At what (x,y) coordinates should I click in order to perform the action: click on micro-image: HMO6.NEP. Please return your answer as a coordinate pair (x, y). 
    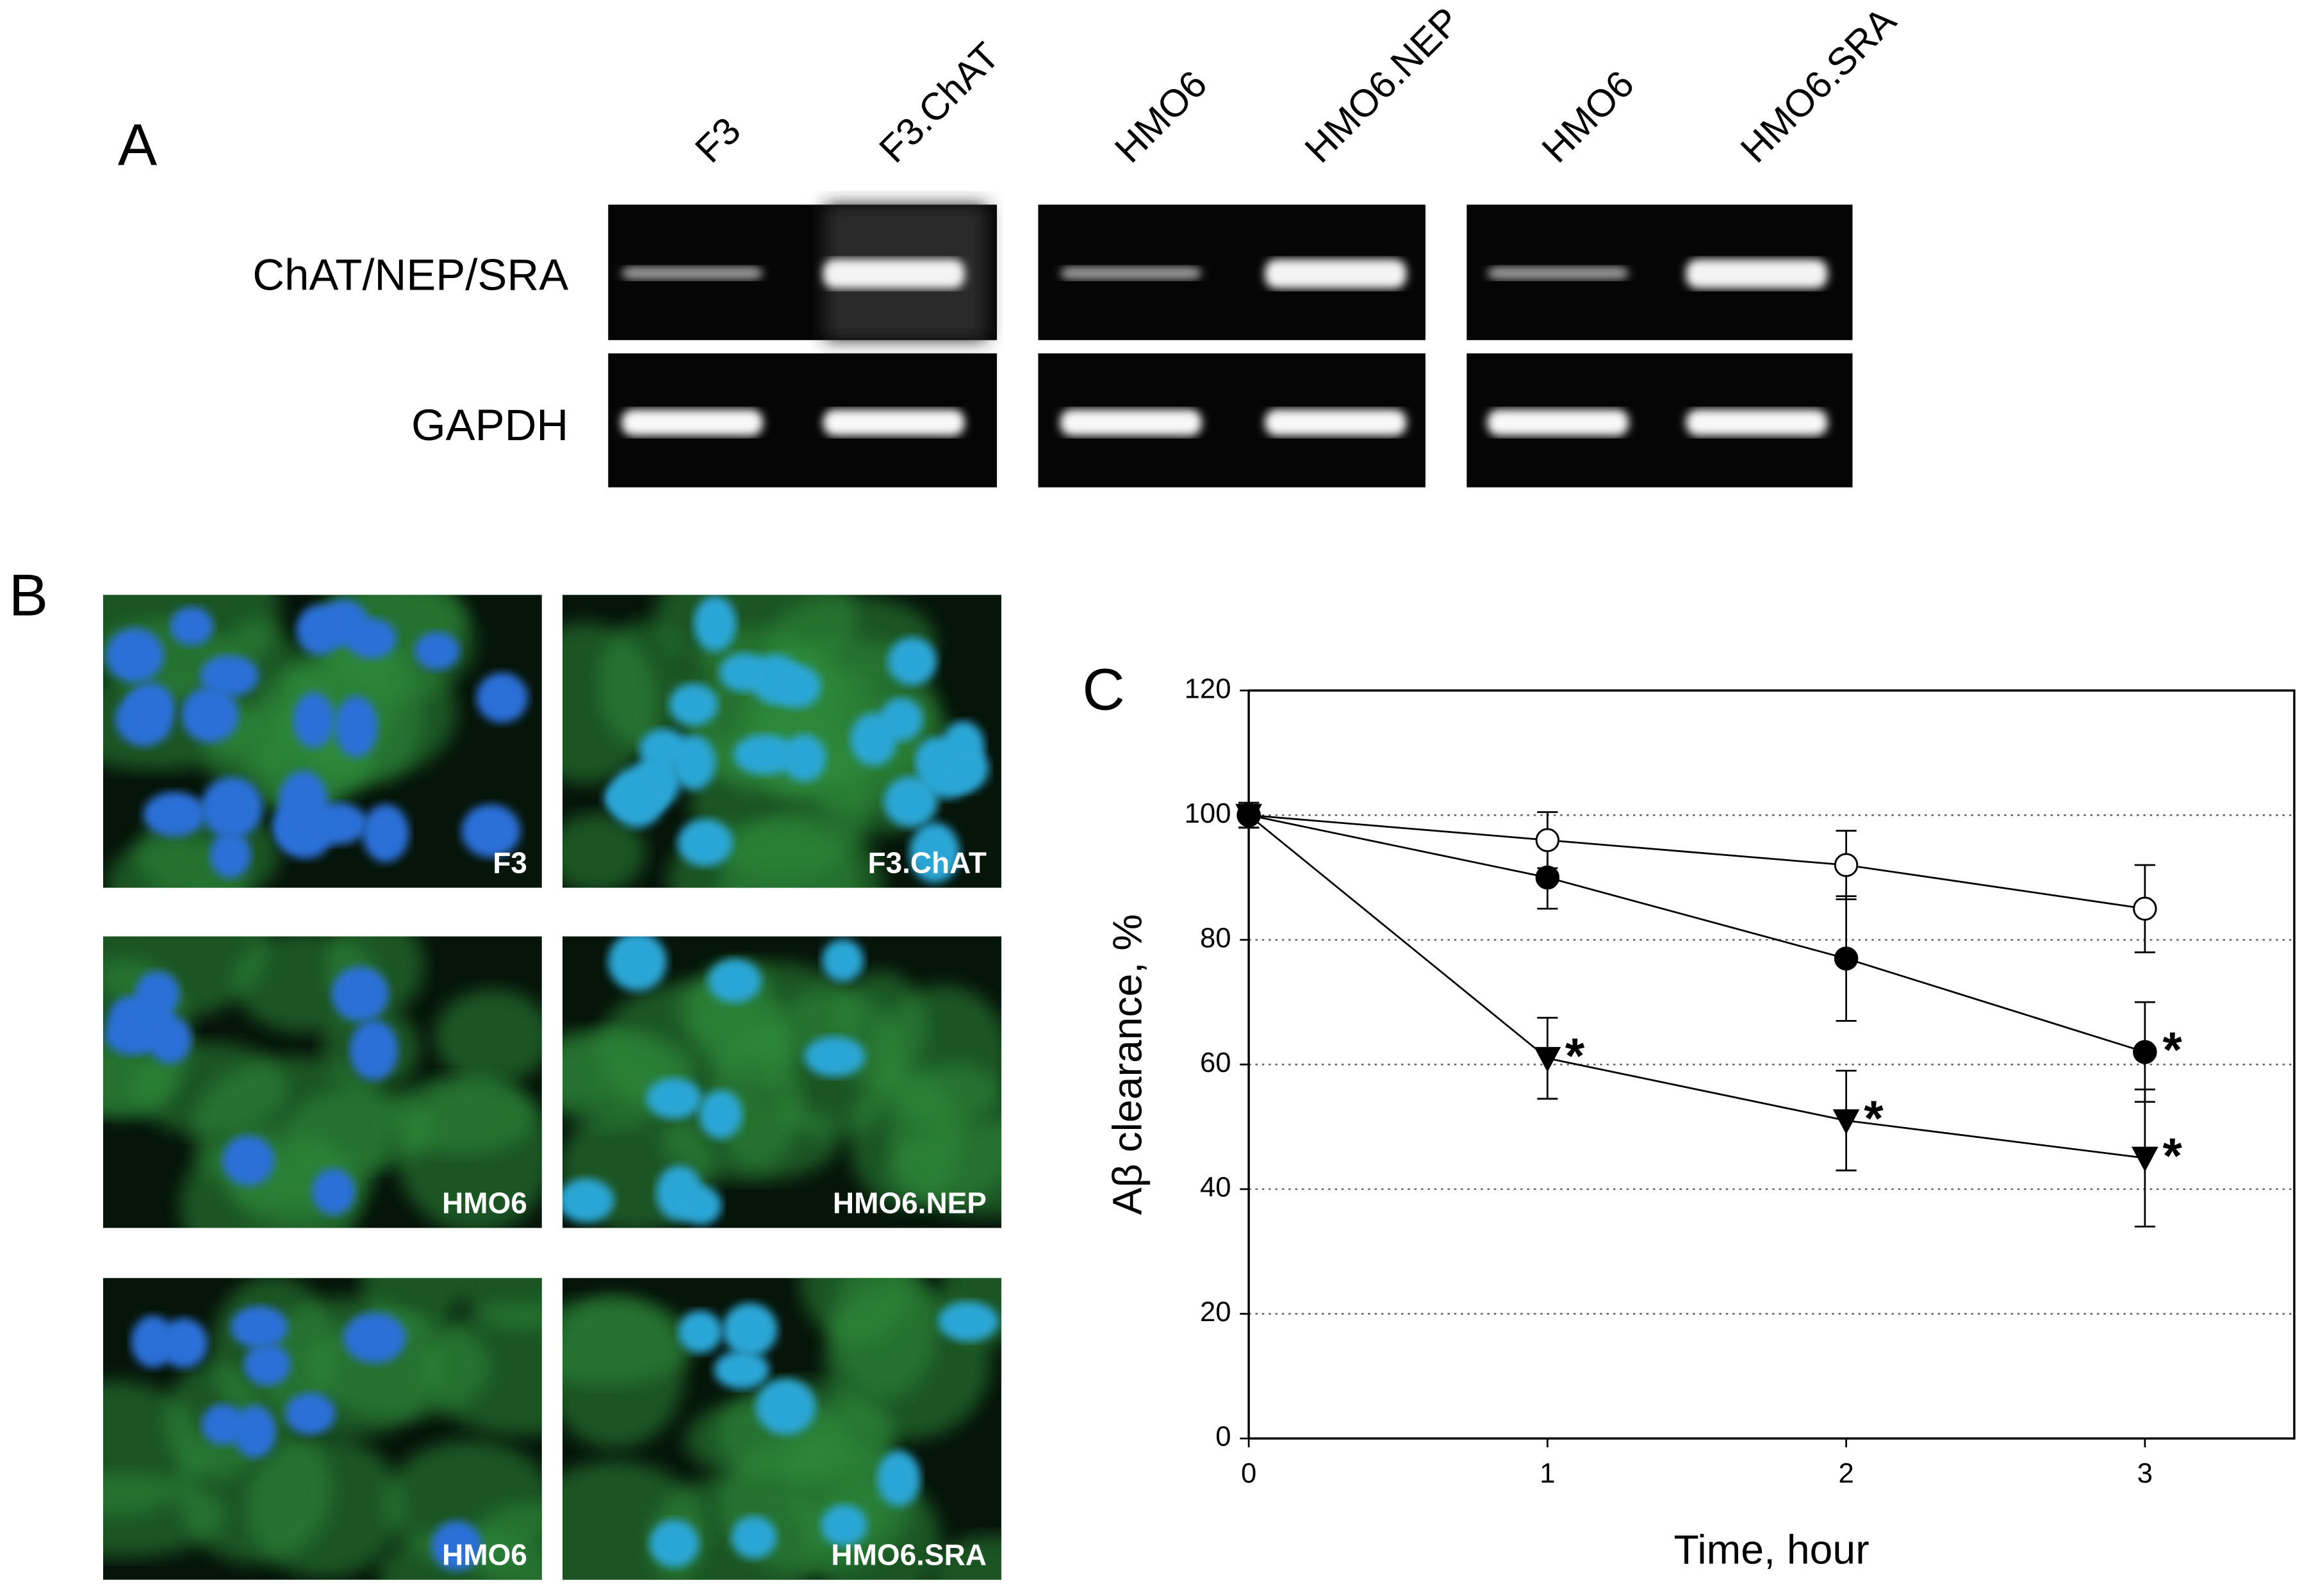
    Looking at the image, I should click on (782, 1082).